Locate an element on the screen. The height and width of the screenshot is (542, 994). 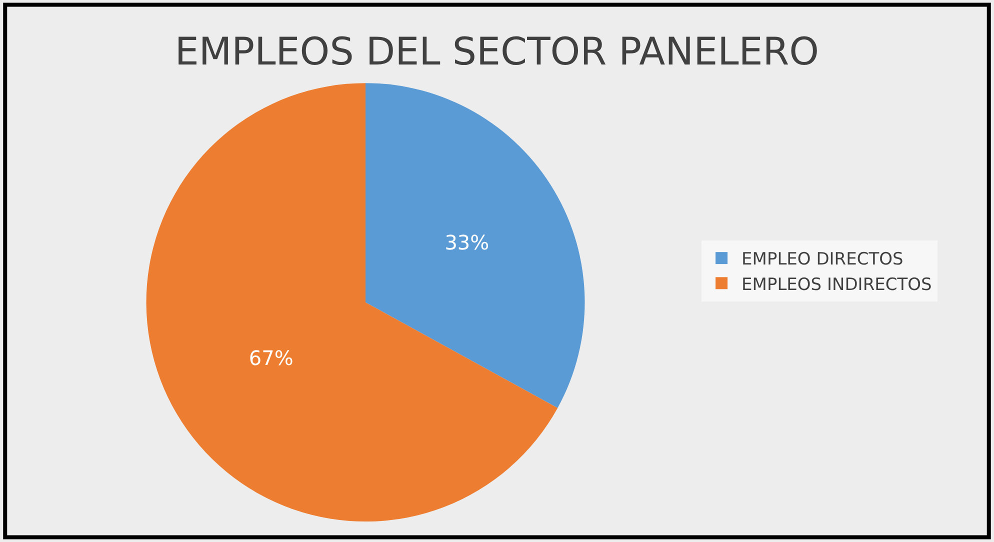
data-label: 67% is located at coordinates (271, 358).